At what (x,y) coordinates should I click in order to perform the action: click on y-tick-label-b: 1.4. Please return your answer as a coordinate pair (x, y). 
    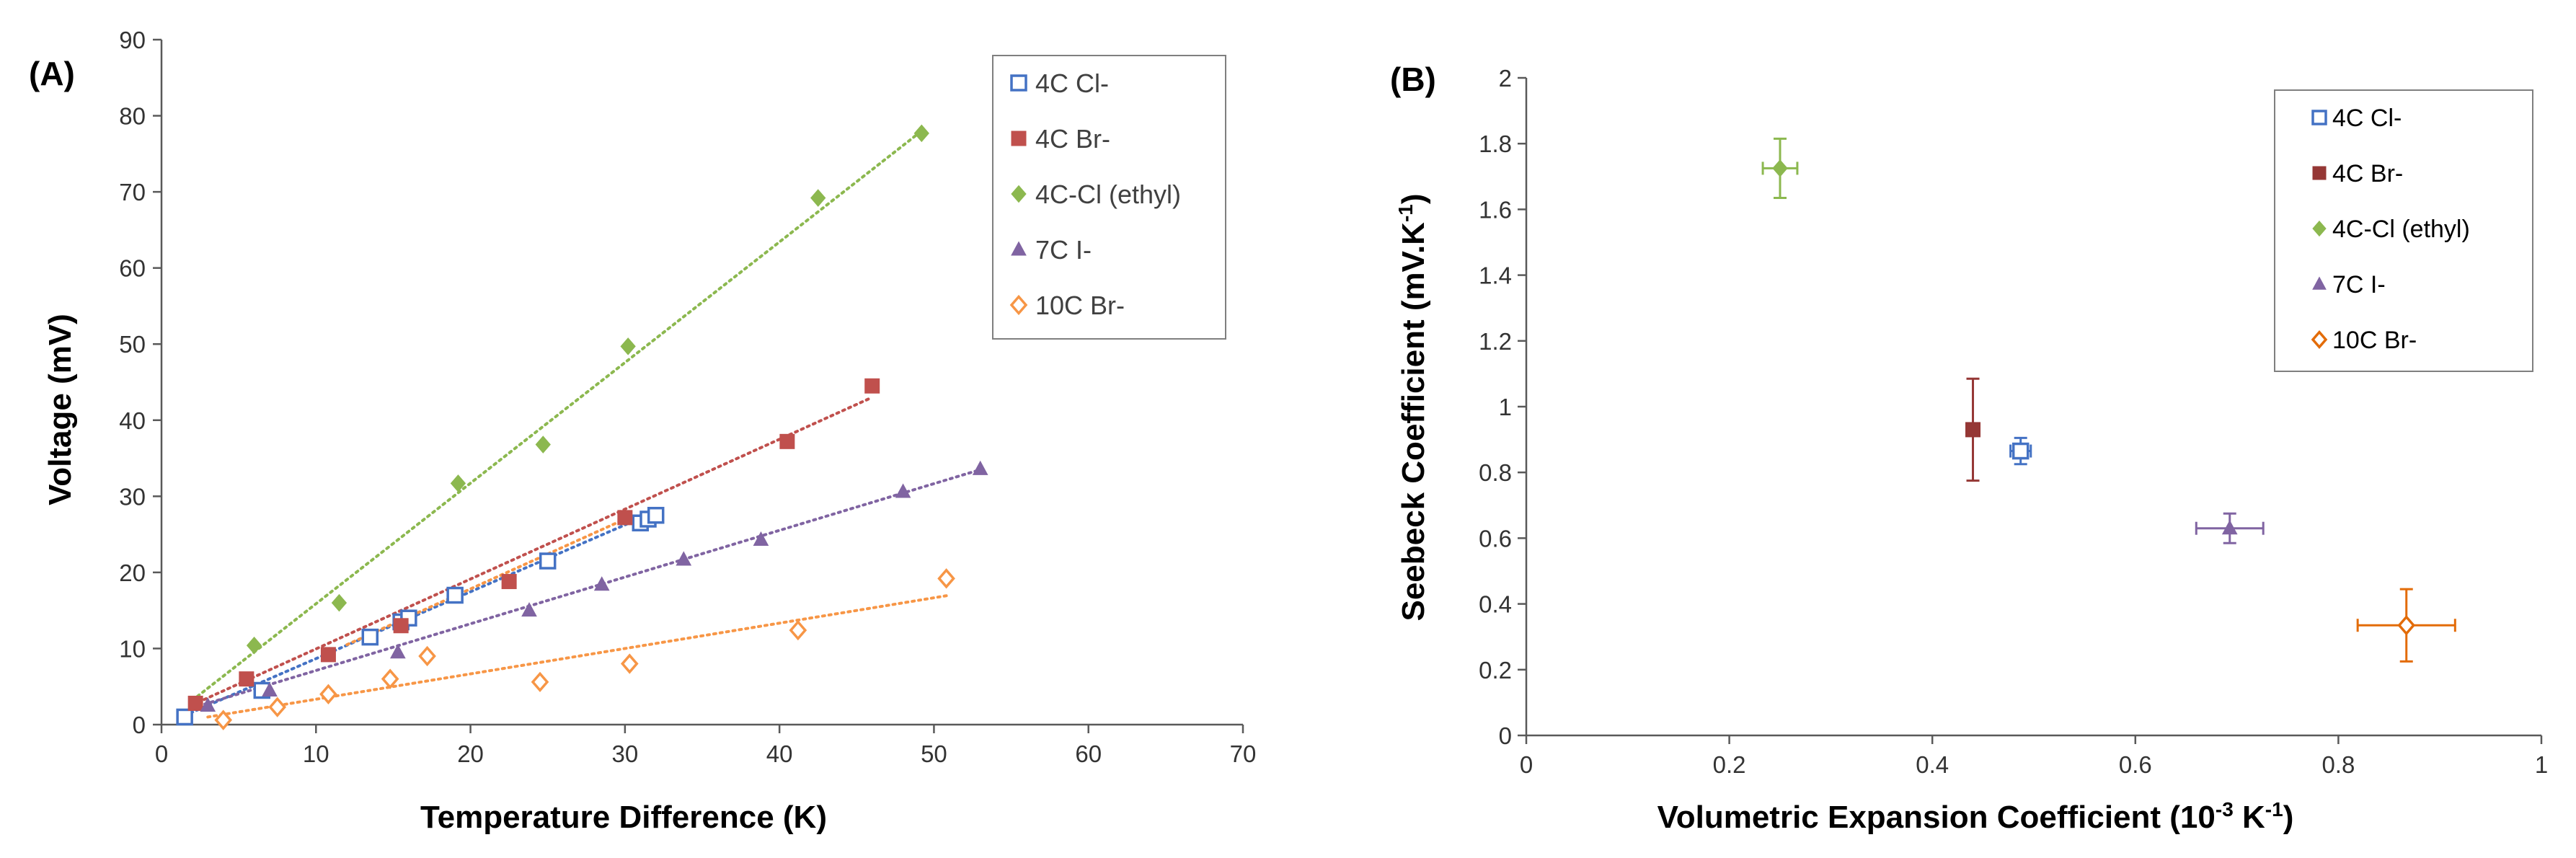
    Looking at the image, I should click on (1495, 275).